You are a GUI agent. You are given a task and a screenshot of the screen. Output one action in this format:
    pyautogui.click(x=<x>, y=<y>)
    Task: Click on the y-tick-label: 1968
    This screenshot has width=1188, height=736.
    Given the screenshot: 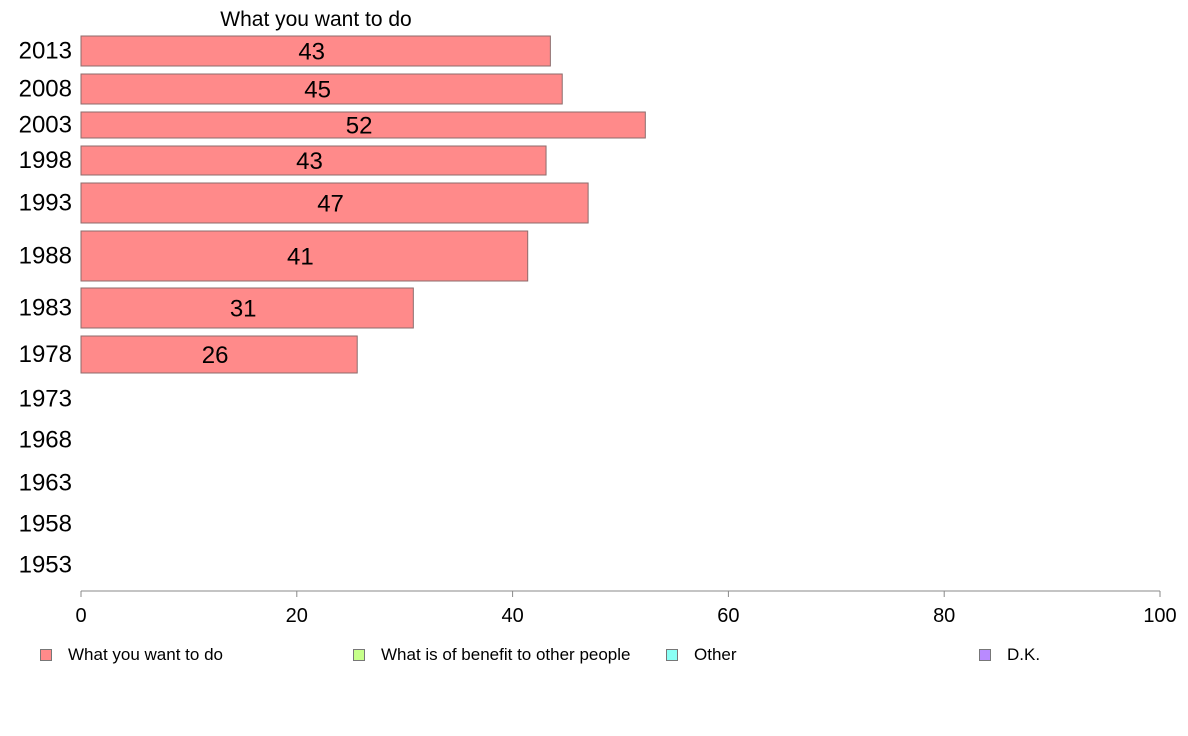 What is the action you would take?
    pyautogui.click(x=45, y=440)
    